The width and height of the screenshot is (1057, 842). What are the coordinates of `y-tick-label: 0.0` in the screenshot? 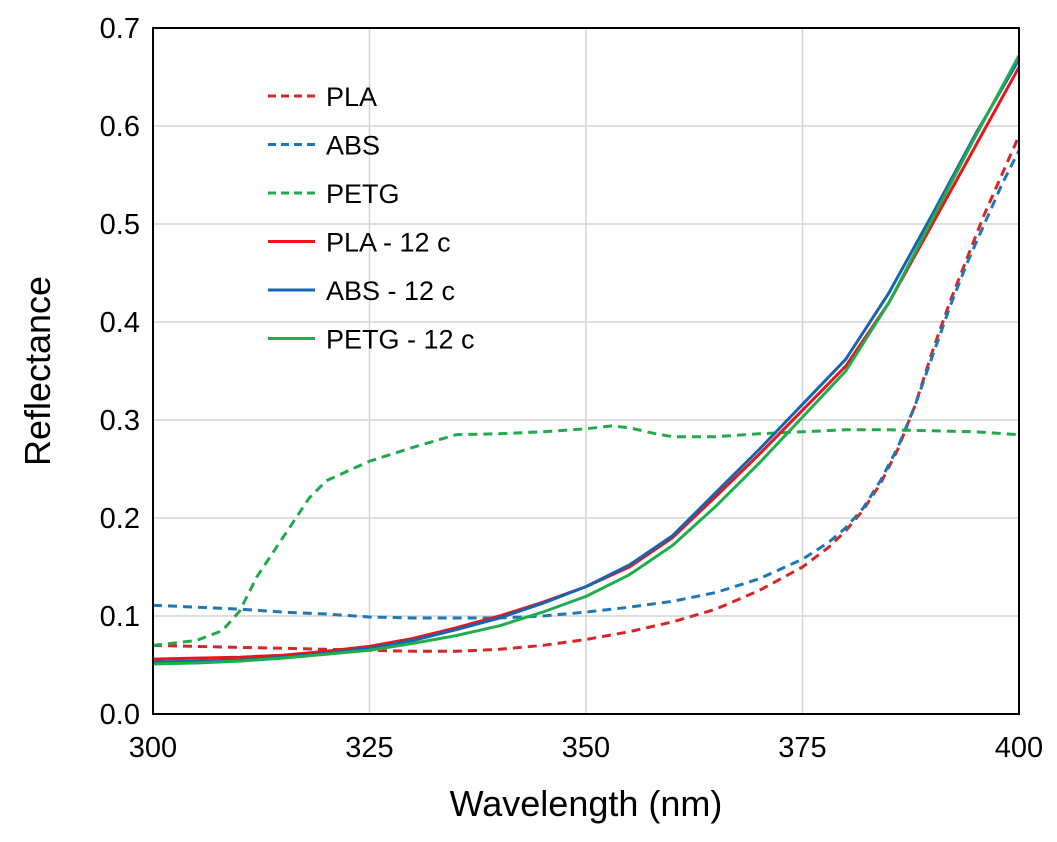 It's located at (120, 715).